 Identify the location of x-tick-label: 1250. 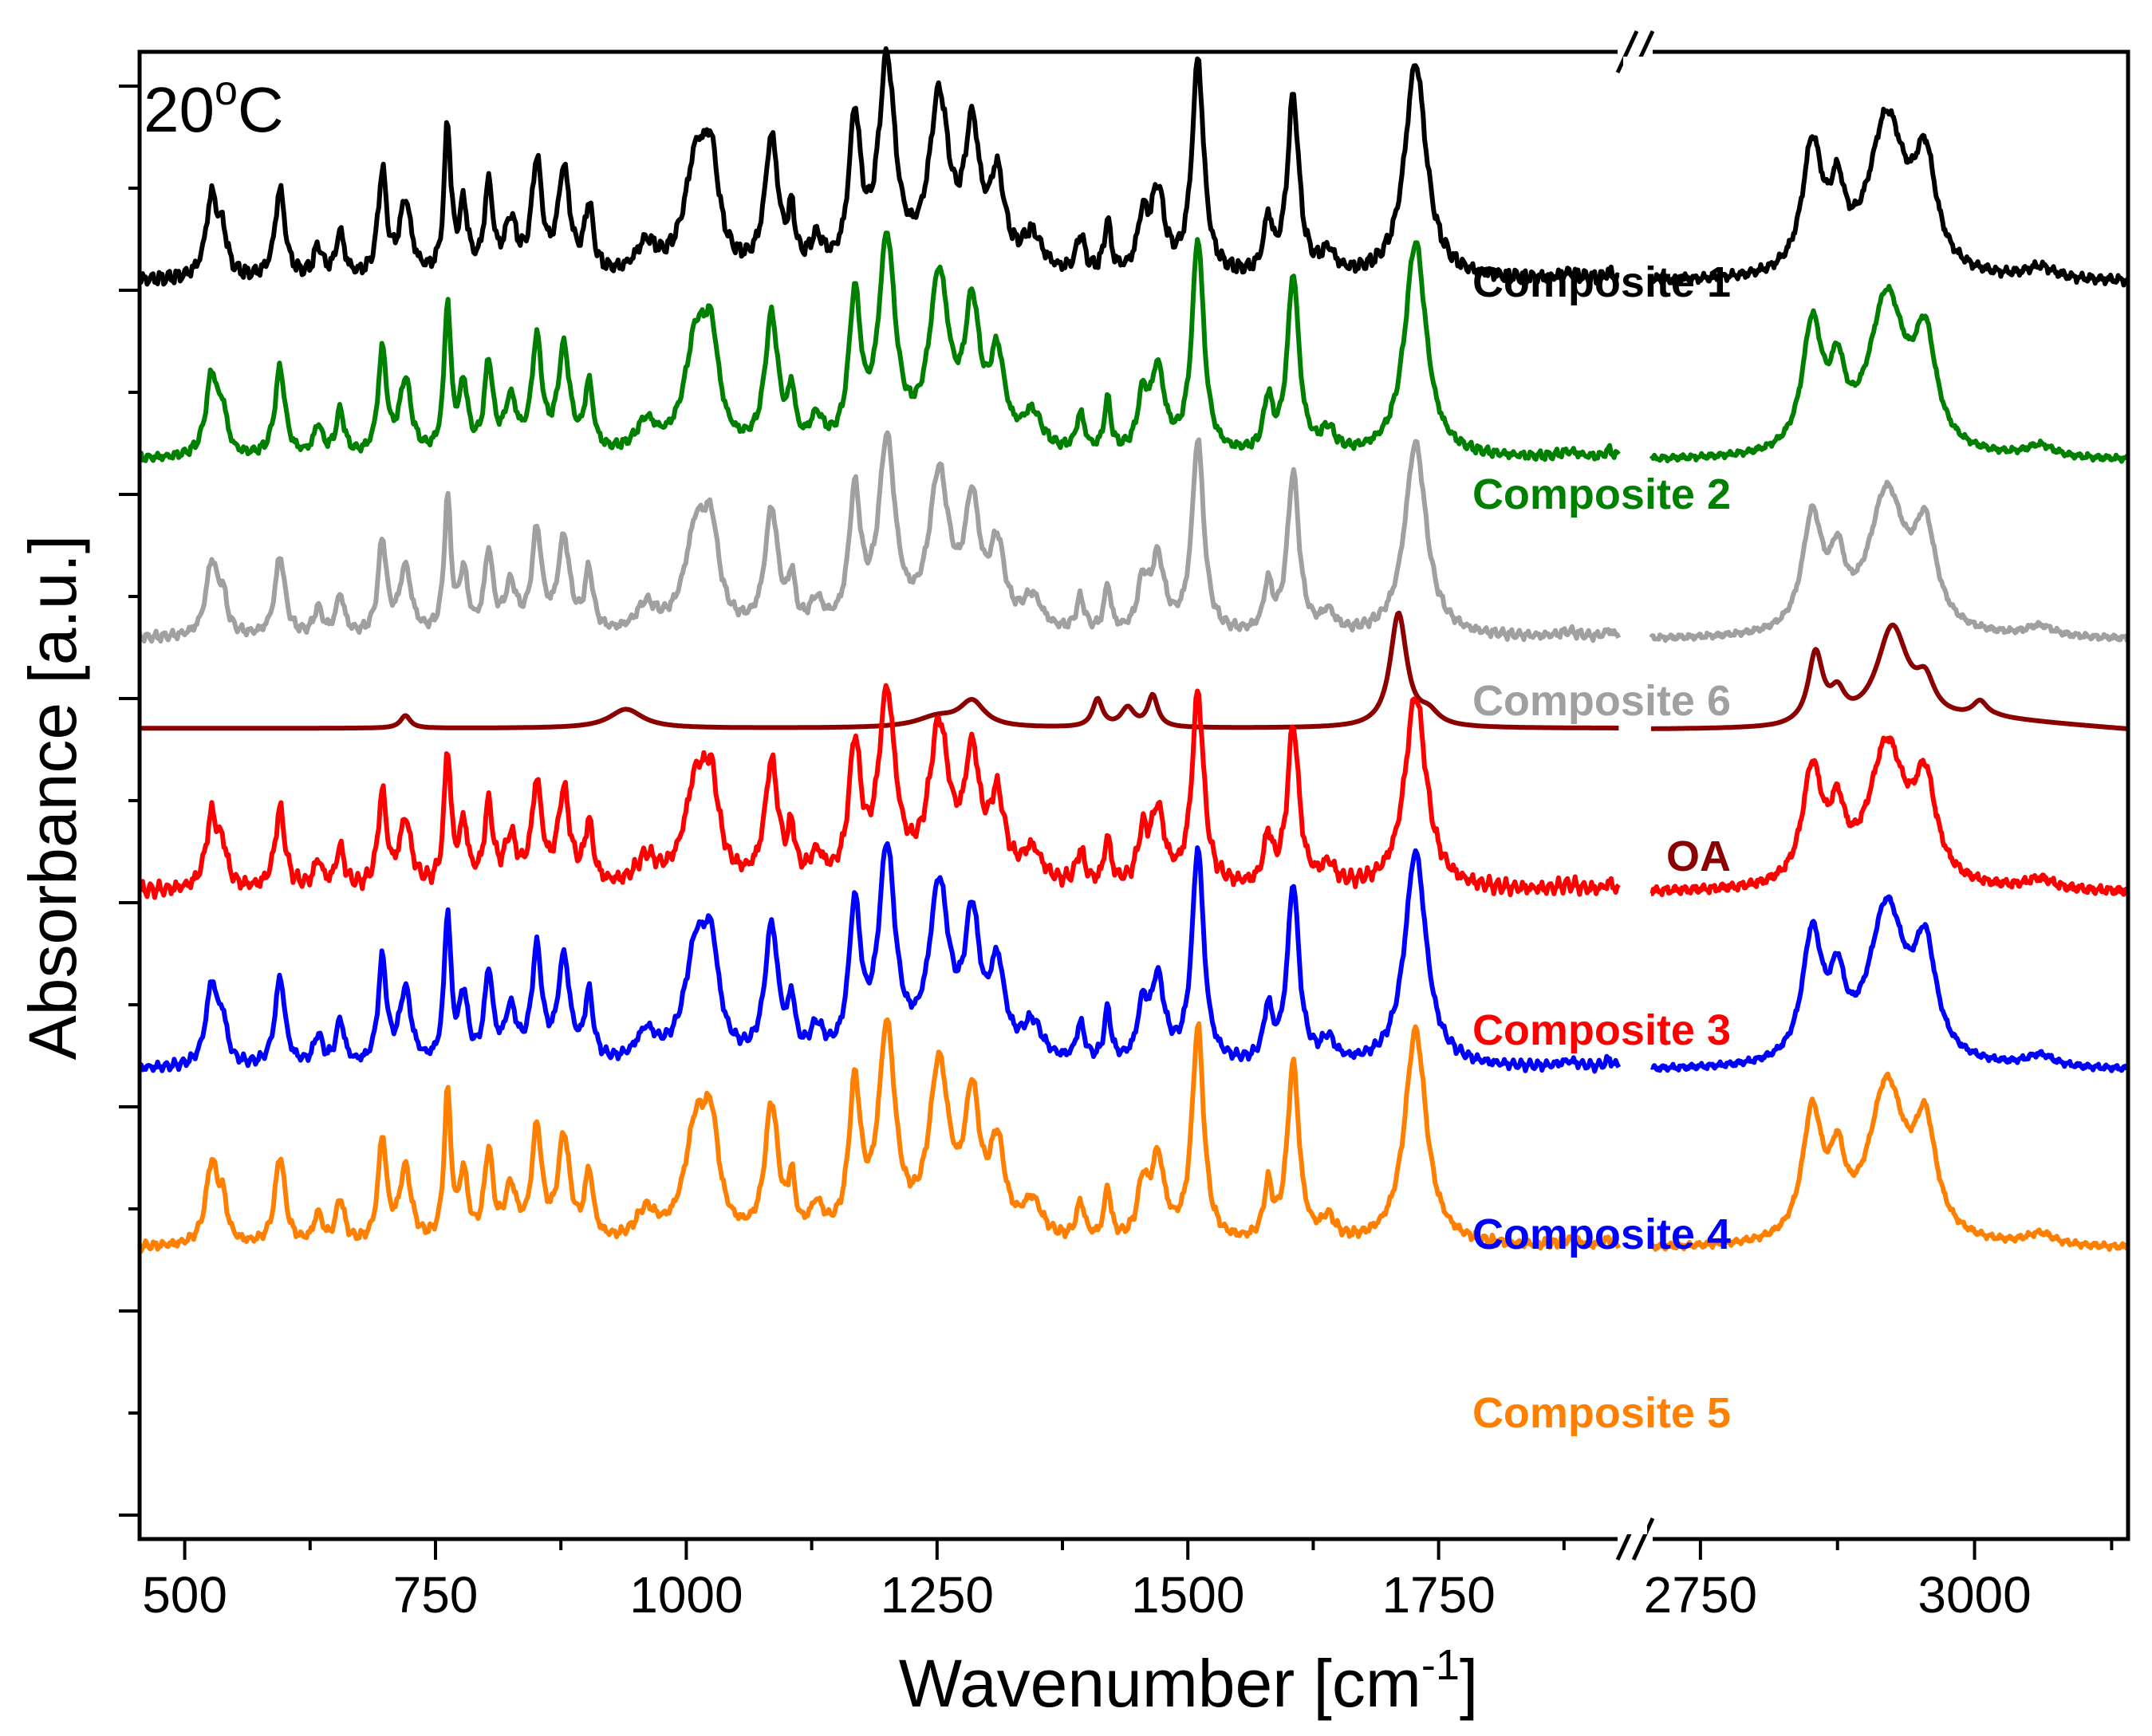
(937, 1595).